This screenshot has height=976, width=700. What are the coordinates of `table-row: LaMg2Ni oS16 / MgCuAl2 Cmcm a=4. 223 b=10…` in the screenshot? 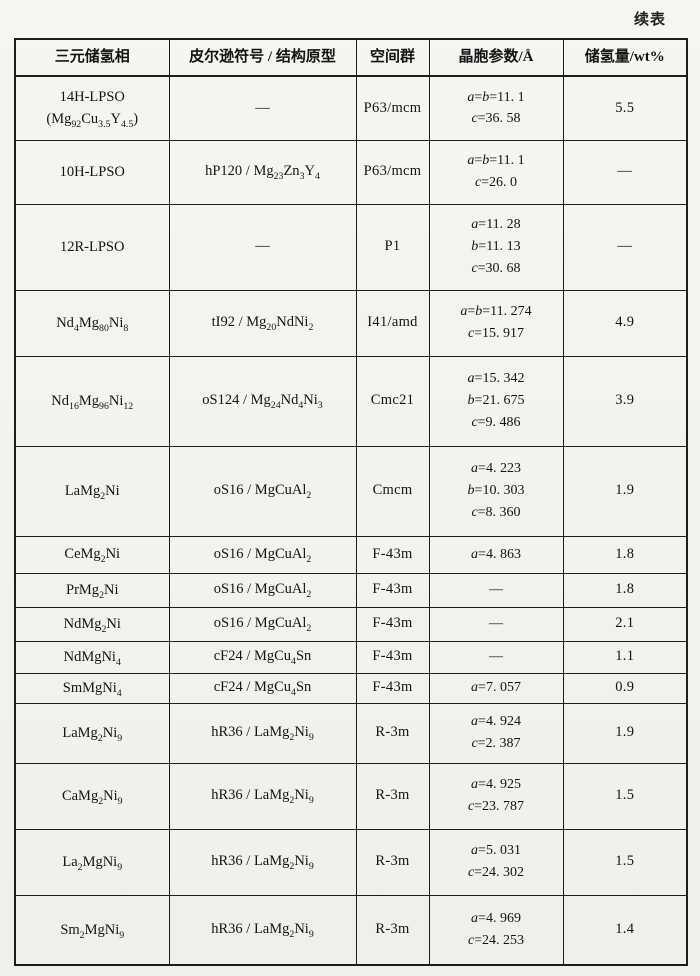 It's located at (351, 491).